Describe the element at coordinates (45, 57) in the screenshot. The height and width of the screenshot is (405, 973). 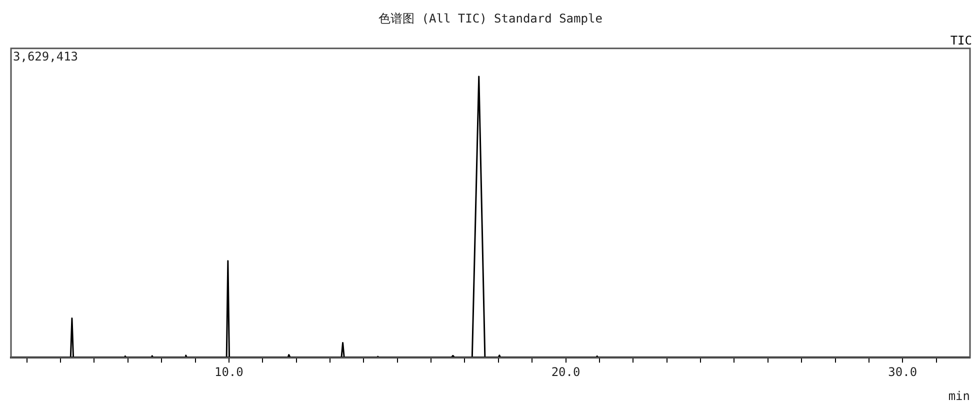
I see `text: 3,629,413` at that location.